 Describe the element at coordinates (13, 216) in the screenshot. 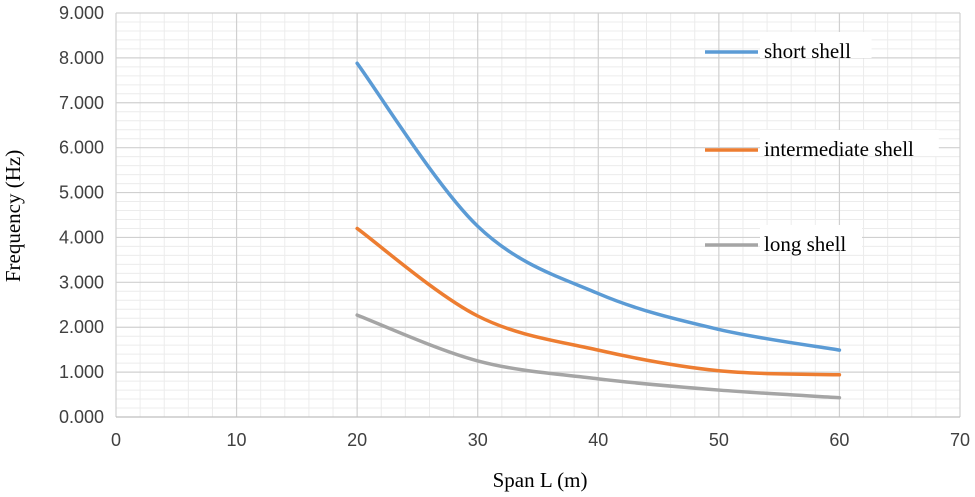

I see `y-axis-title: Frequency (Hz)` at that location.